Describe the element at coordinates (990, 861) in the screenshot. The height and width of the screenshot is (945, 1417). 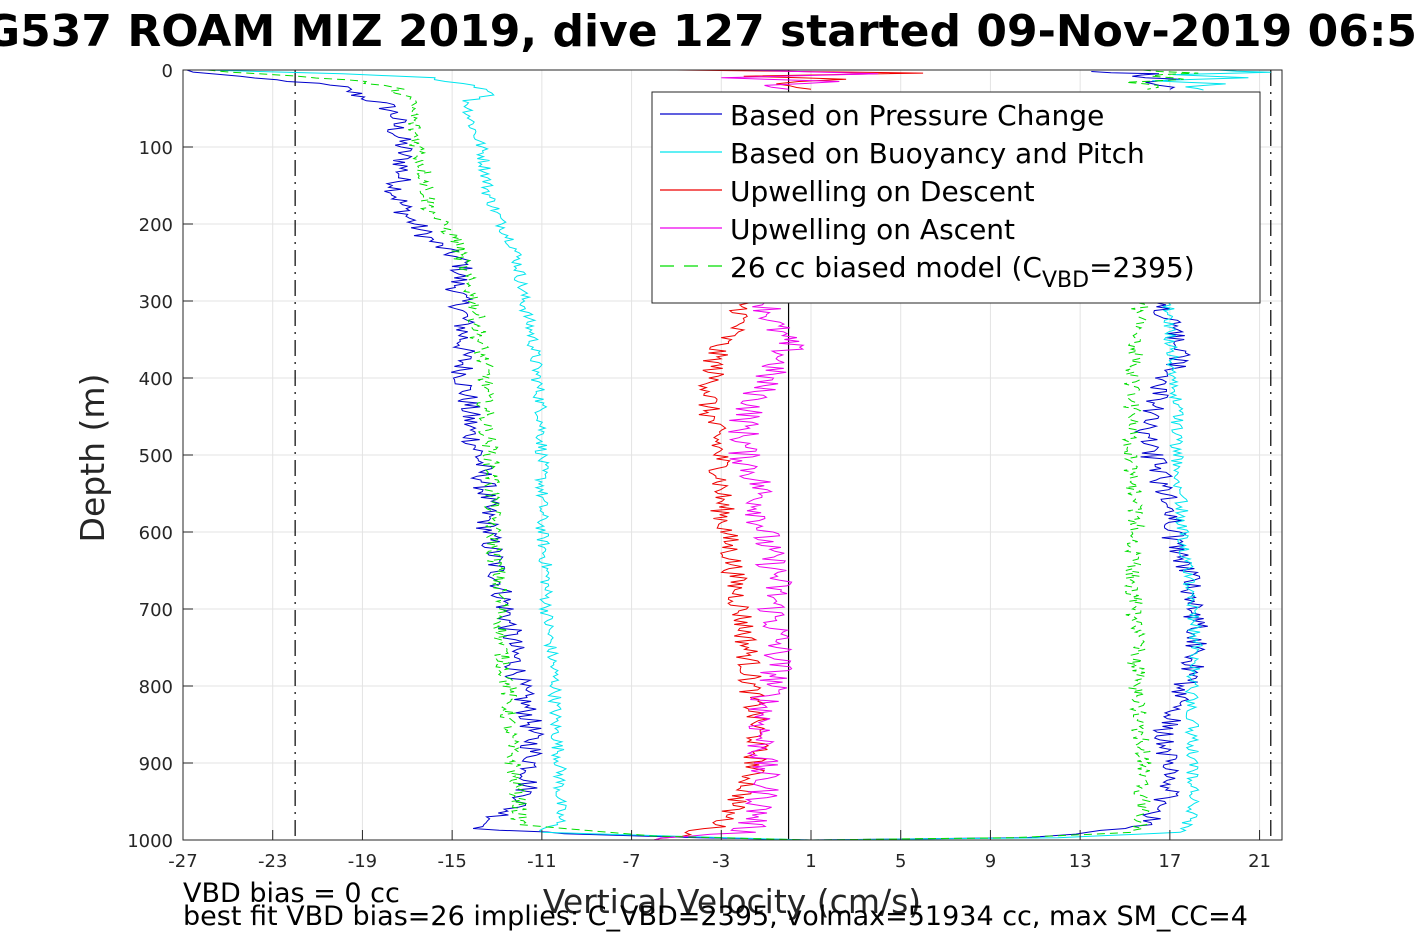
I see `x-tick-label: 9` at that location.